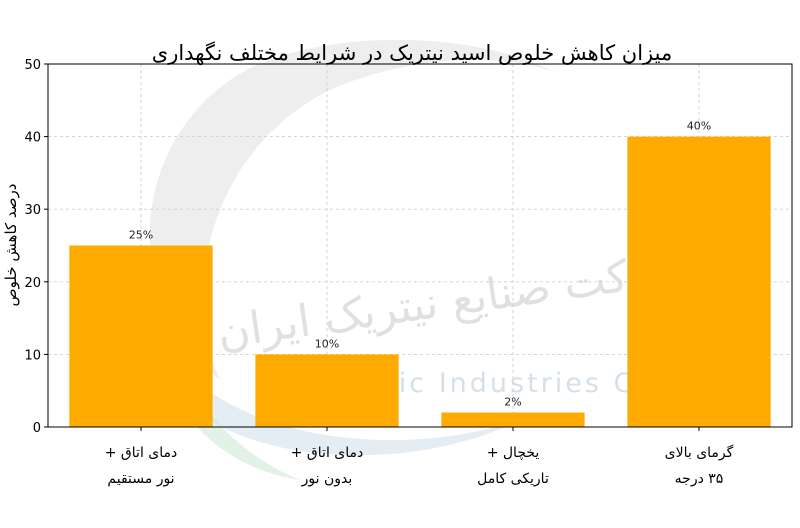 This screenshot has height=528, width=800. Describe the element at coordinates (327, 343) in the screenshot. I see `data-label: 10%` at that location.